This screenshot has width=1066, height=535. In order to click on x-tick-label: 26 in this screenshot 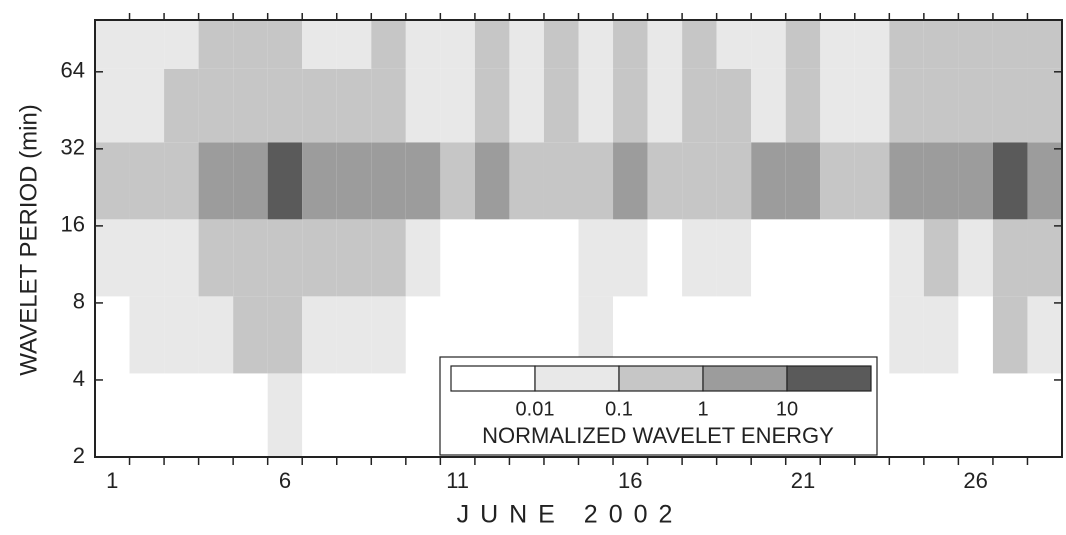, I will do `click(975, 480)`.